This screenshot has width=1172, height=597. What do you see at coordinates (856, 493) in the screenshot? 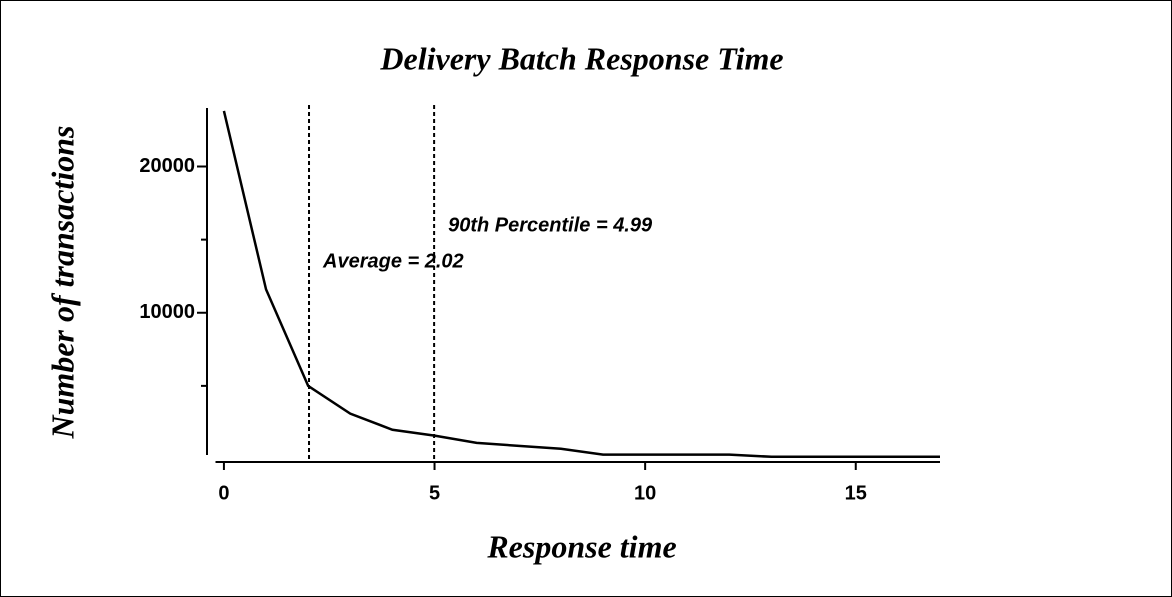
I see `x-tick-label: 15` at bounding box center [856, 493].